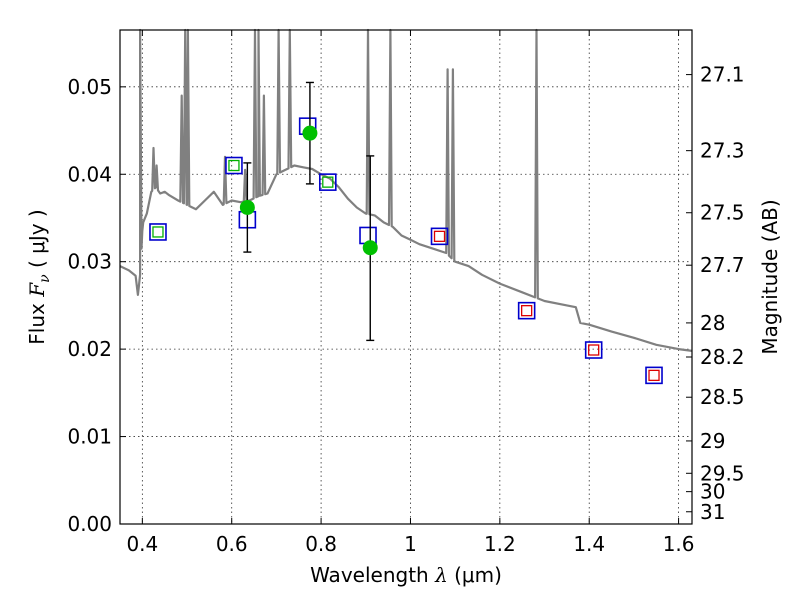 This screenshot has height=600, width=800. I want to click on x-tick-label: 1.2, so click(500, 544).